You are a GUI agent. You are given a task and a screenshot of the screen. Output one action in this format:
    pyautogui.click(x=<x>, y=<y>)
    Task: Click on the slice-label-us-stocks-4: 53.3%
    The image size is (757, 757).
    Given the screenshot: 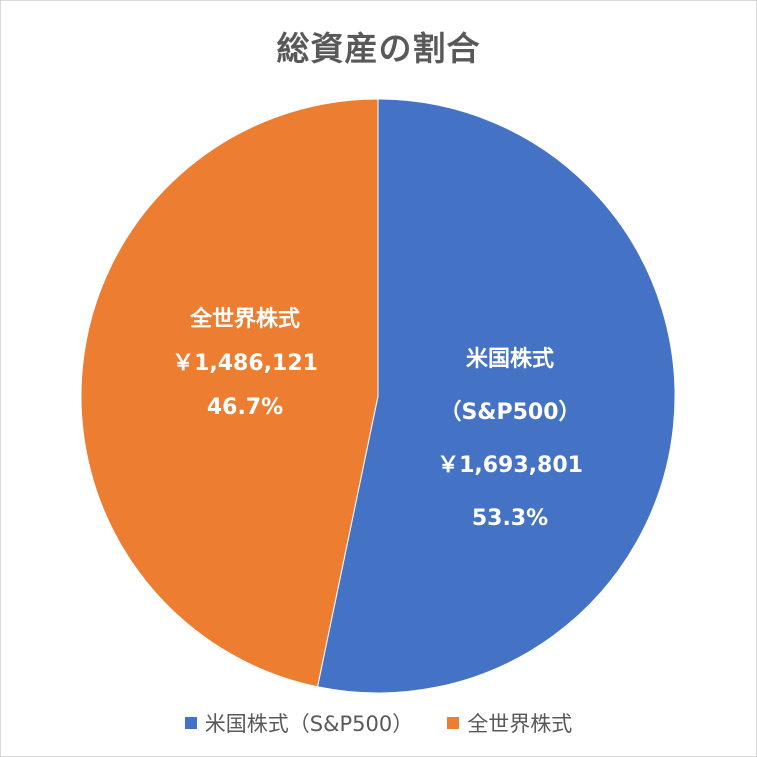 What is the action you would take?
    pyautogui.click(x=510, y=518)
    